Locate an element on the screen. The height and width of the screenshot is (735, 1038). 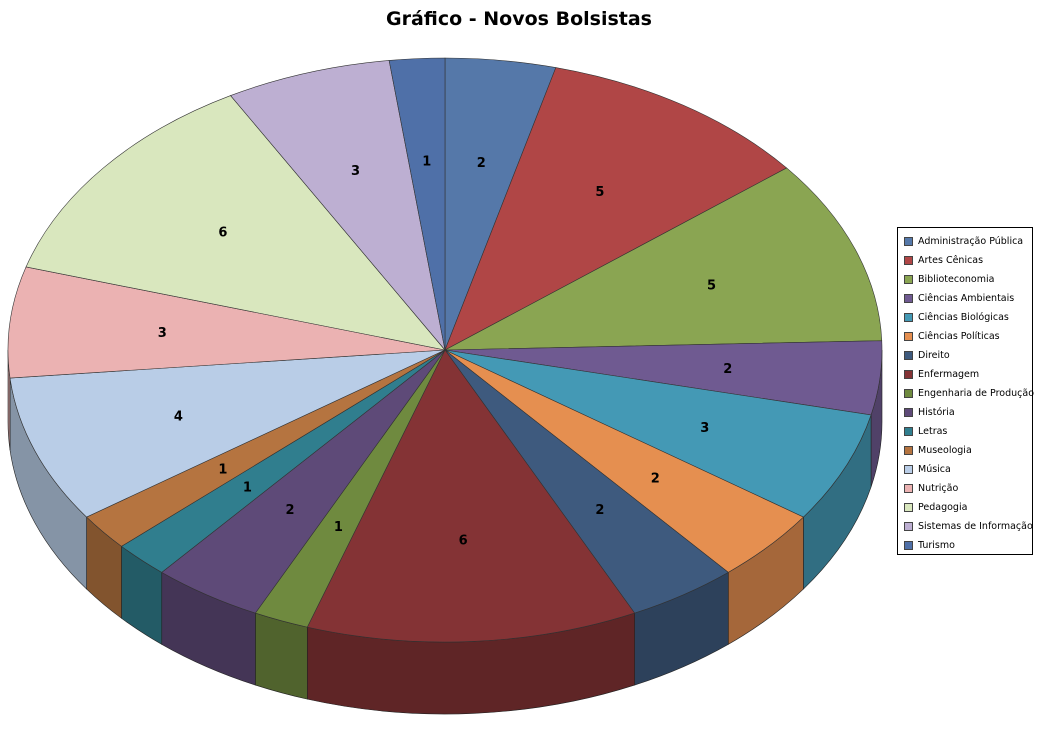
data-label-9: 2 is located at coordinates (290, 510).